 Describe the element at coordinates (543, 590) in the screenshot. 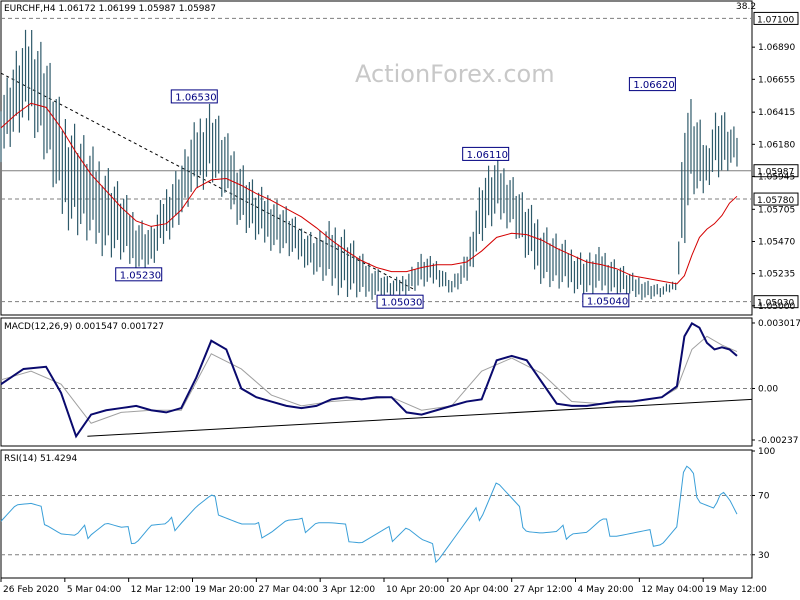

I see `x-tick-label: 27 Apr 12:00` at that location.